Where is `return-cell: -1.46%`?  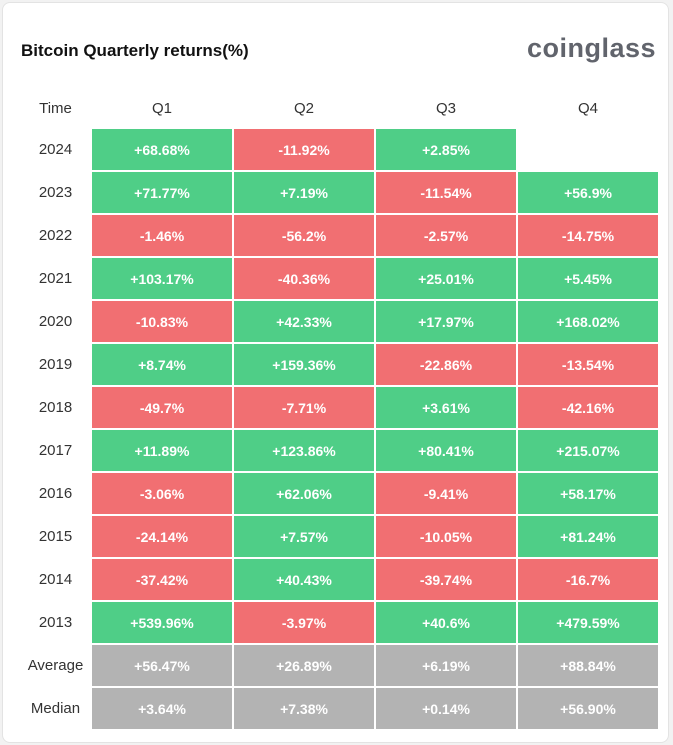
return-cell: -1.46% is located at coordinates (162, 235).